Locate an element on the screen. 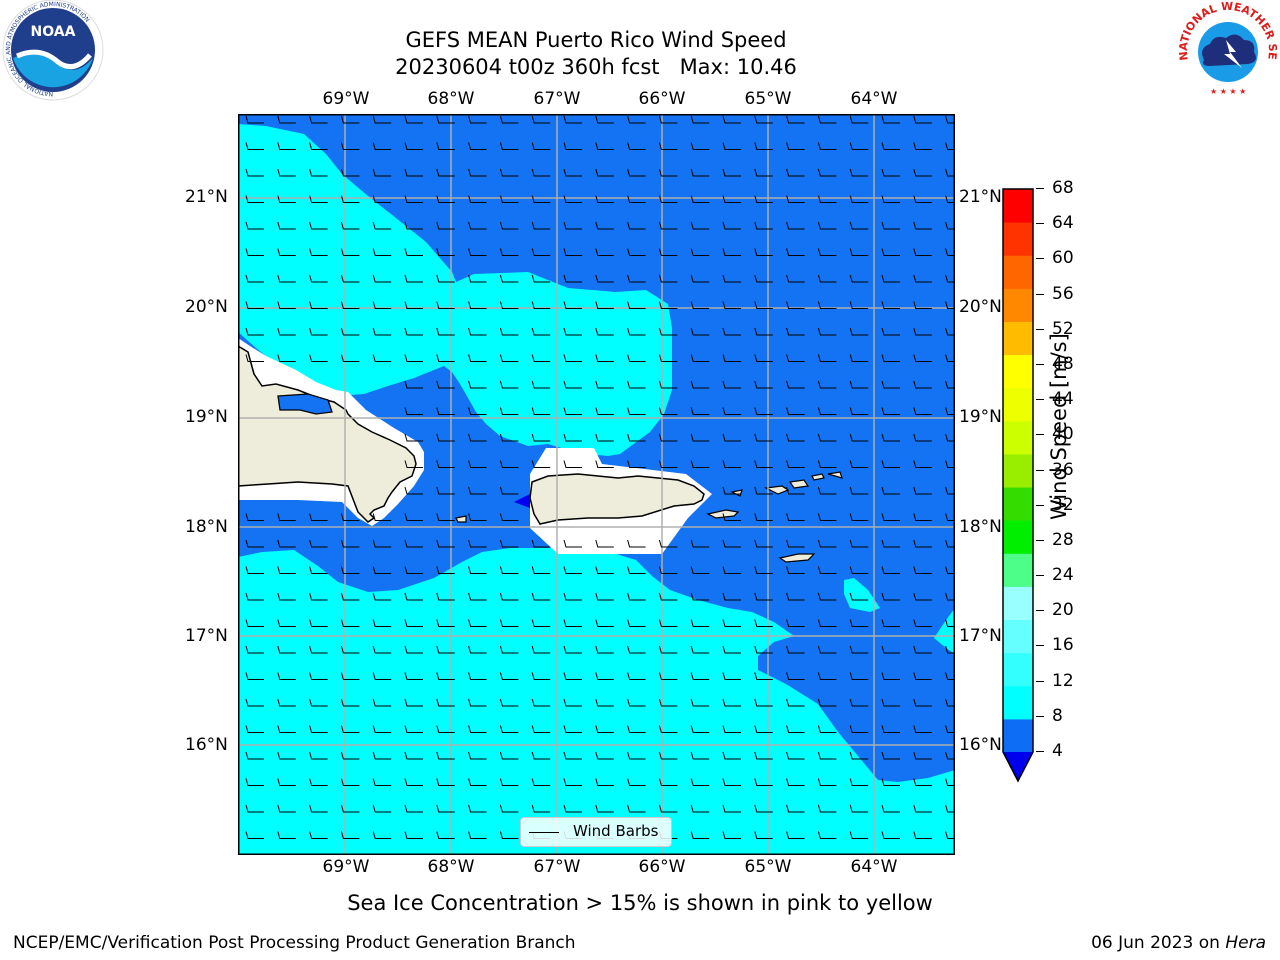 This screenshot has height=960, width=1280. lat-label-left: 20°N is located at coordinates (206, 307).